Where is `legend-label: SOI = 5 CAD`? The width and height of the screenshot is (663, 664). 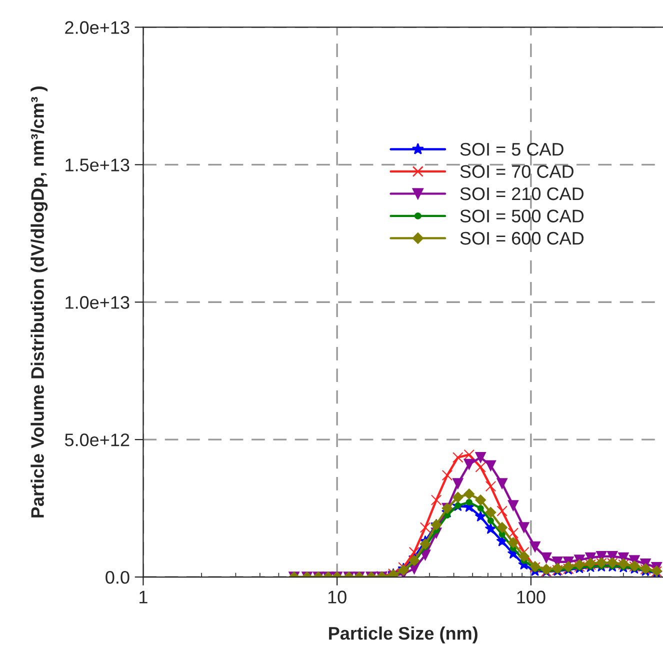
legend-label: SOI = 5 CAD is located at coordinates (512, 149).